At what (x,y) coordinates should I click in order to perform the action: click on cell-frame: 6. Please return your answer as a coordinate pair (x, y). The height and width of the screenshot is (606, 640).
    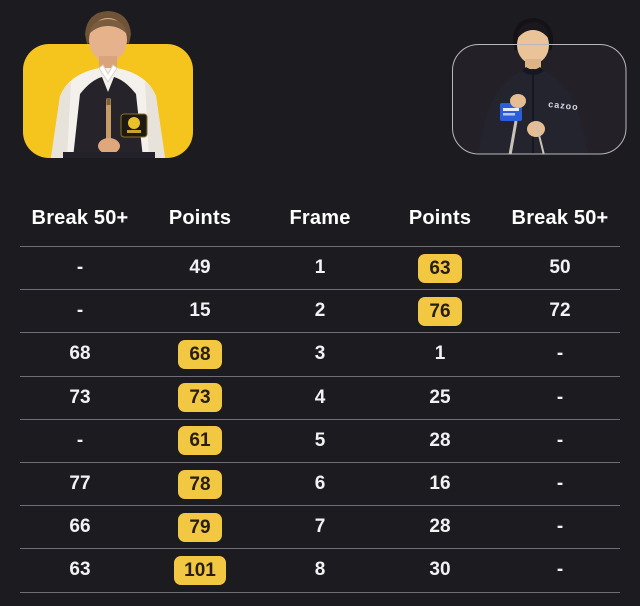
    Looking at the image, I should click on (320, 484).